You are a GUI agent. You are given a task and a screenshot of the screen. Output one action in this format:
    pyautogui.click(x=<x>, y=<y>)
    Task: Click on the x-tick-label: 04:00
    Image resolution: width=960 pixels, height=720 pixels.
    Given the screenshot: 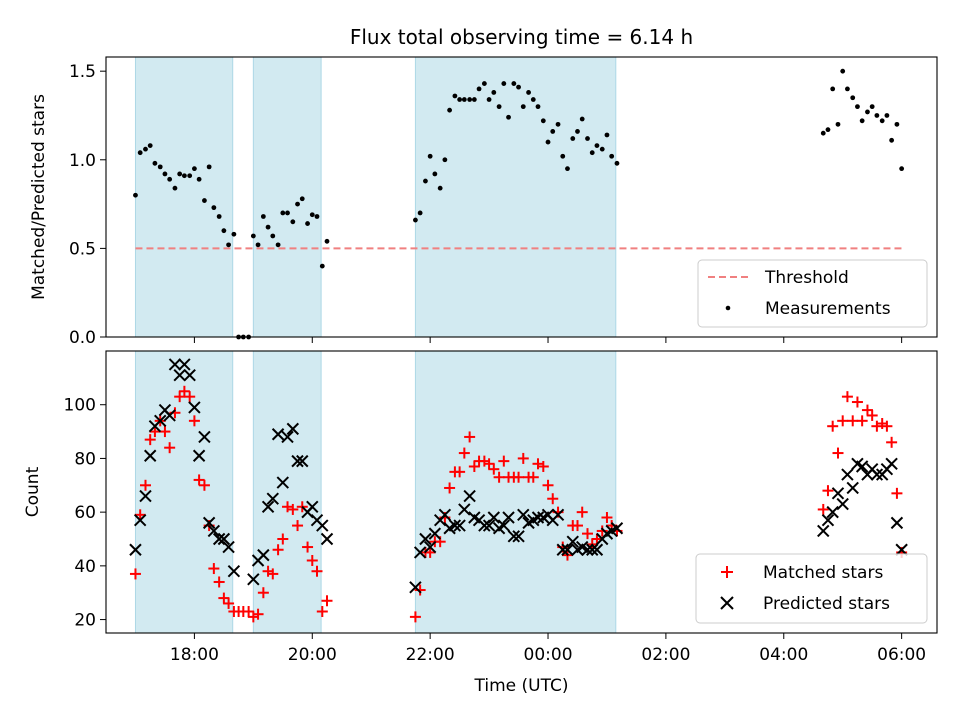 What is the action you would take?
    pyautogui.click(x=783, y=655)
    